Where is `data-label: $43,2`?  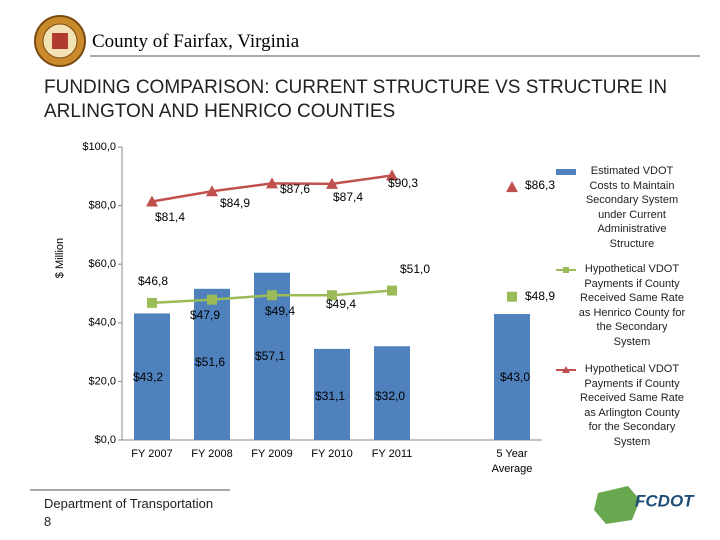
data-label: $43,2 is located at coordinates (148, 377).